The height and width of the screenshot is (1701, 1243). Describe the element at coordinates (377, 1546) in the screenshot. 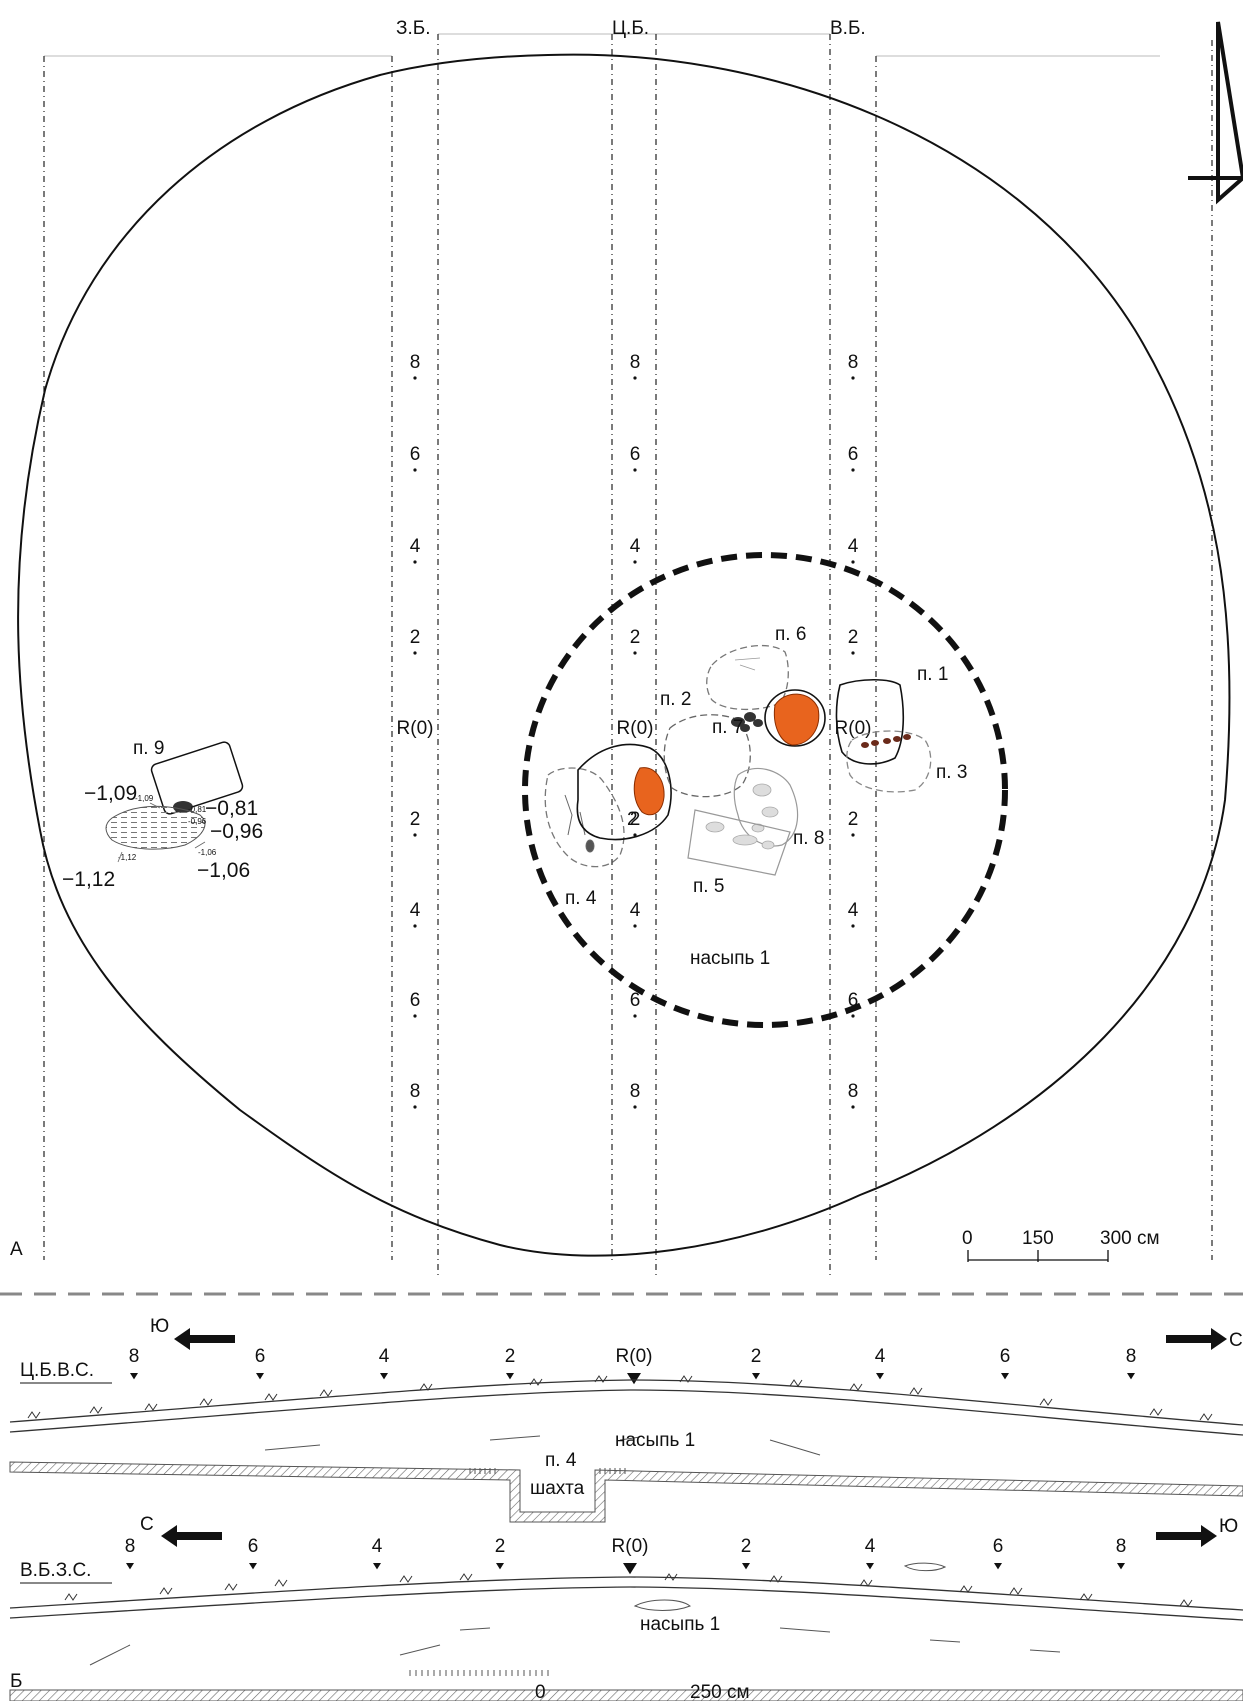

I see `section-2-tick-2: 4` at that location.